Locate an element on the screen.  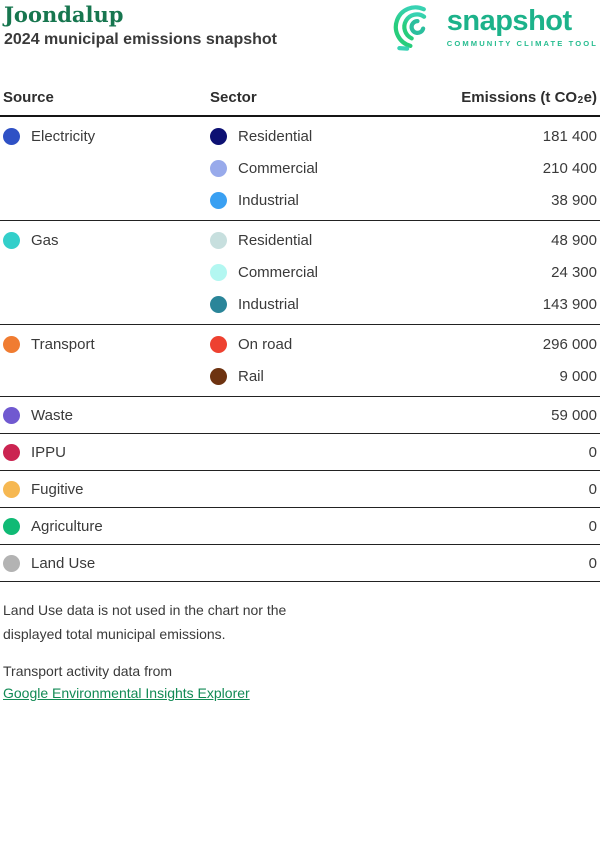
source-cell: Land Use is located at coordinates (105, 563).